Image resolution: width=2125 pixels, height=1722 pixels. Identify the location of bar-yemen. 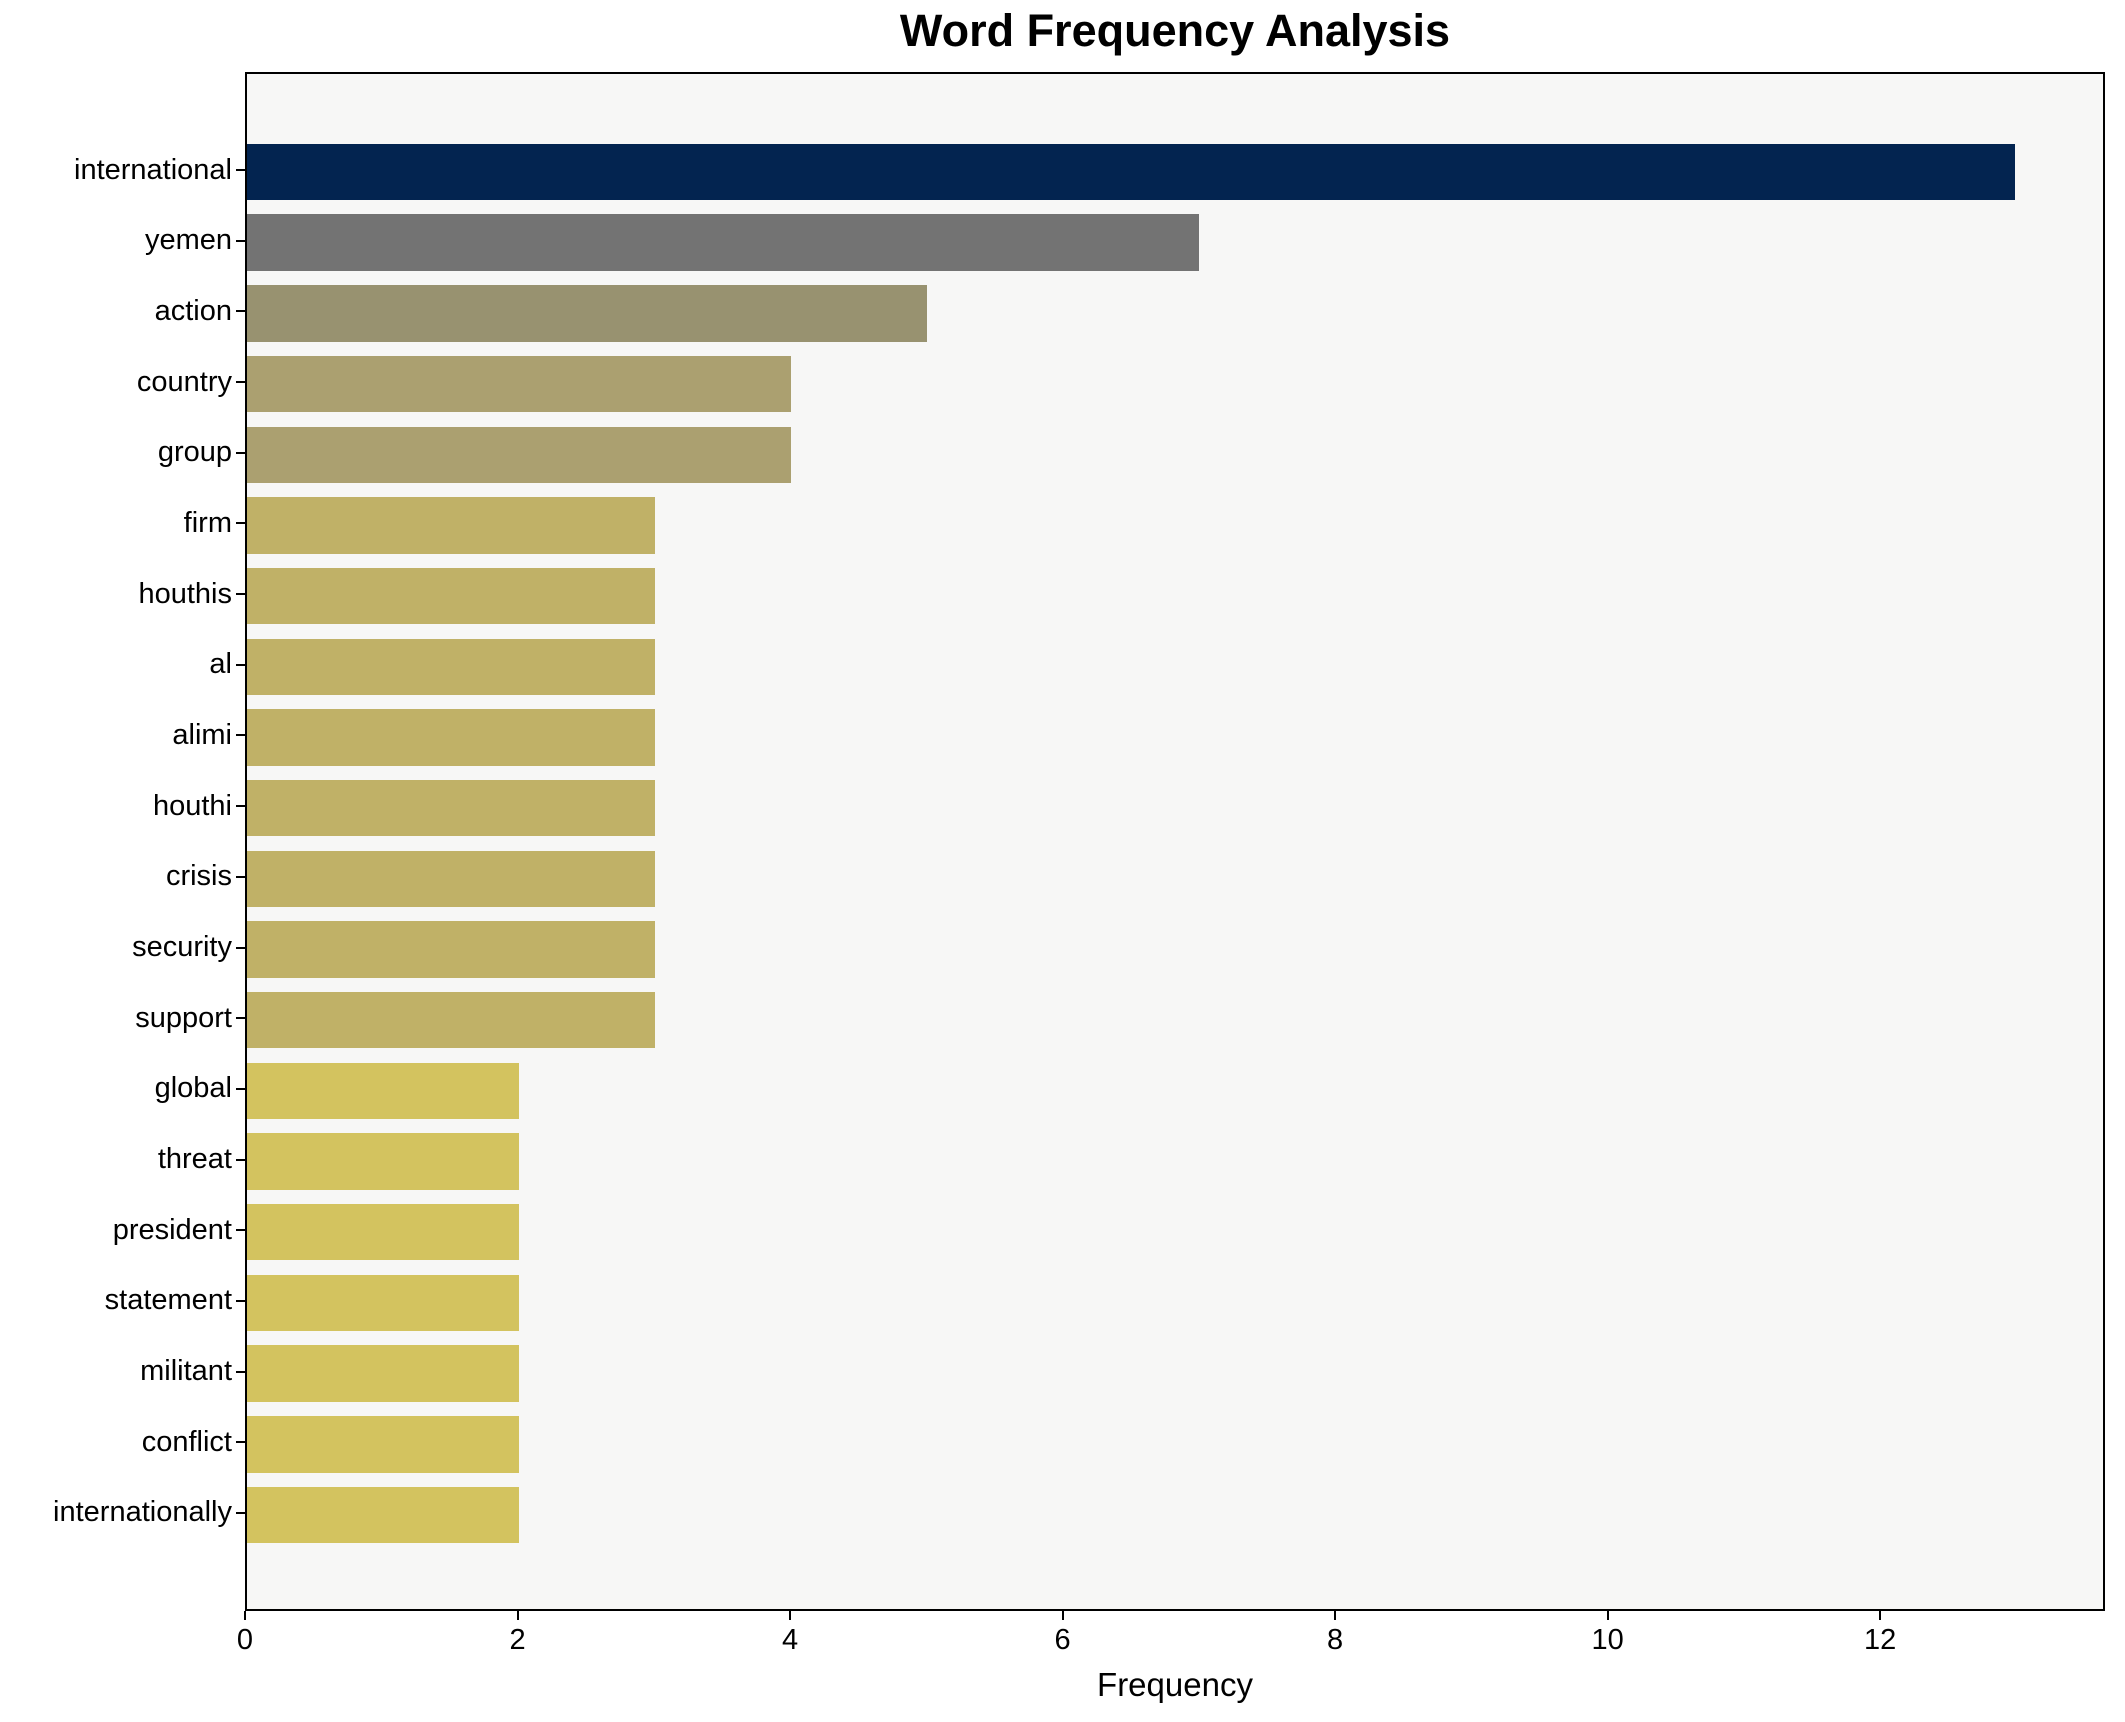
(723, 242).